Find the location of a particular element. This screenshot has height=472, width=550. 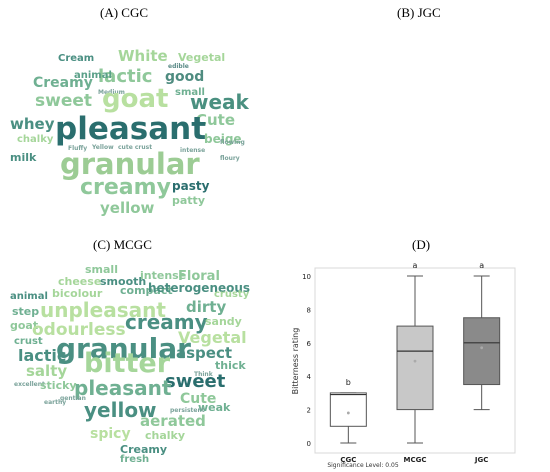

cloud-c-word: granular is located at coordinates (123, 348).